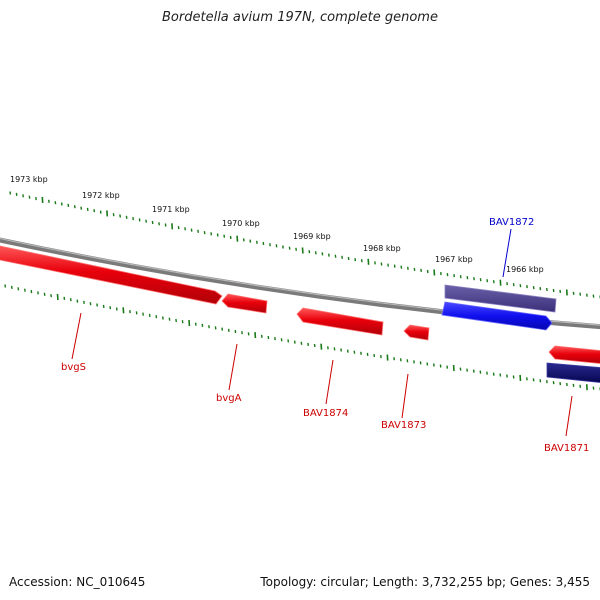 This screenshot has height=600, width=600. Describe the element at coordinates (171, 209) in the screenshot. I see `scale-label: 1971 kbp` at that location.